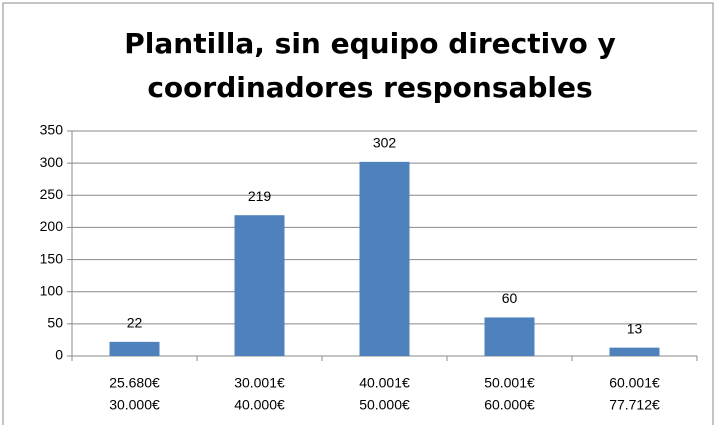 The image size is (720, 425). I want to click on x-tick-label: 60.000€, so click(509, 405).